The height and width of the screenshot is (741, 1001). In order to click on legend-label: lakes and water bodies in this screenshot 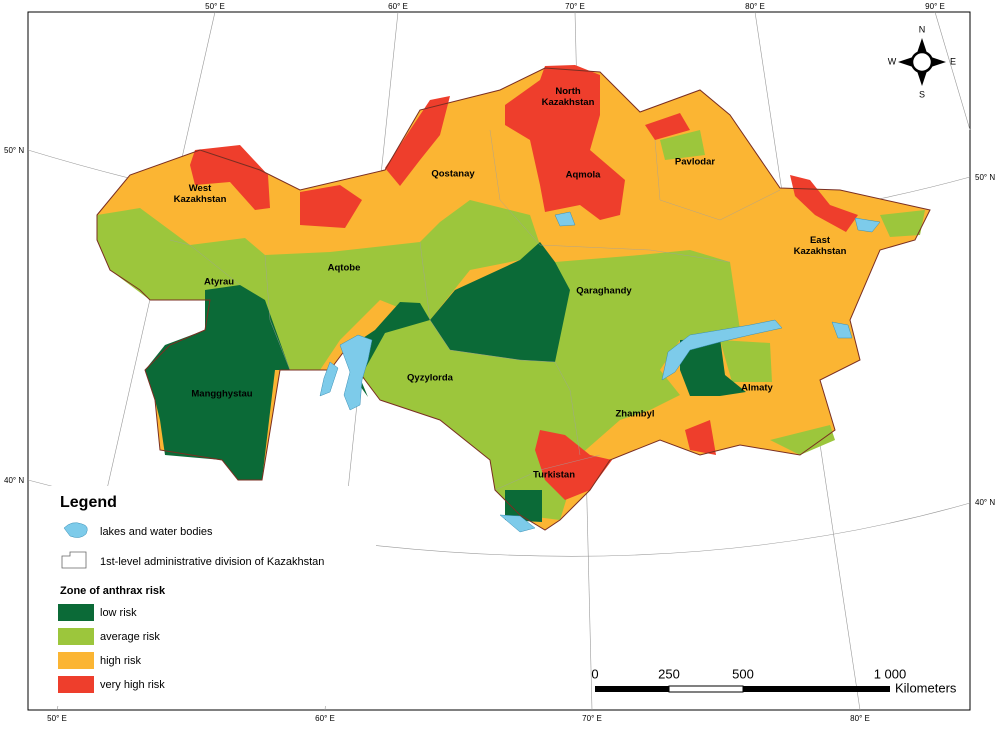, I will do `click(156, 532)`.